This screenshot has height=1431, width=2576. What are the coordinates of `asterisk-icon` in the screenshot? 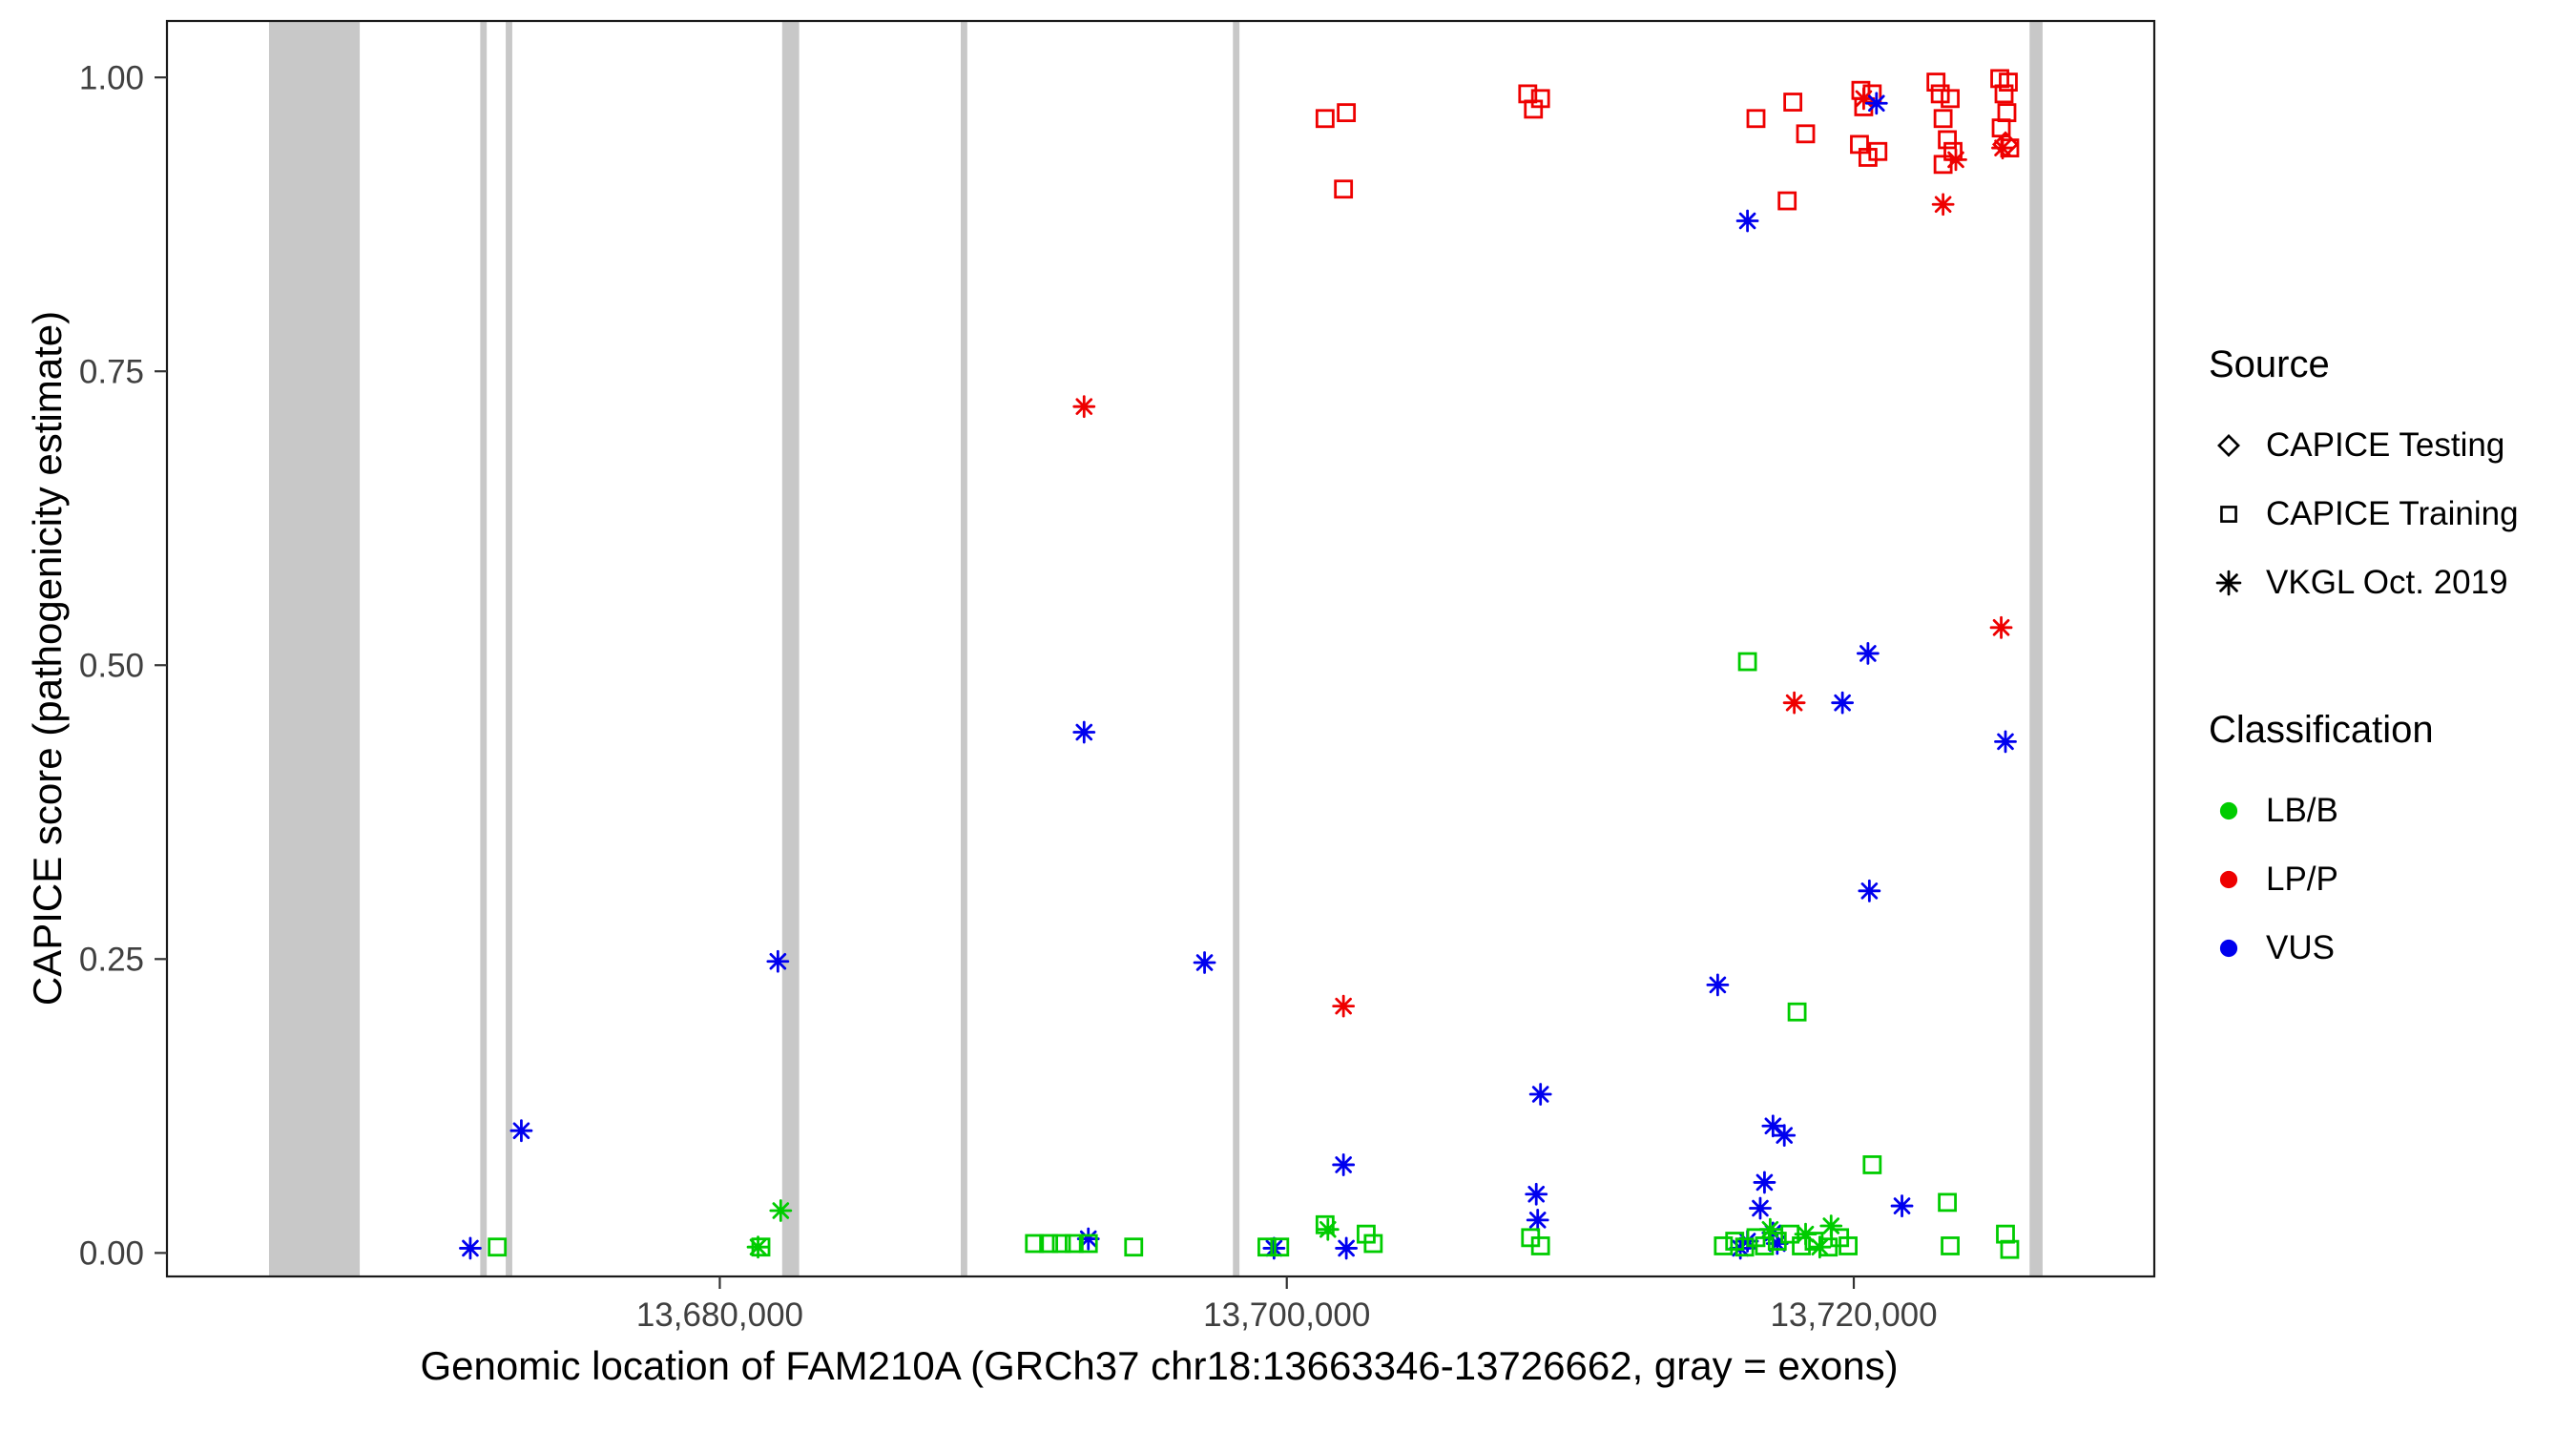 It's located at (2228, 583).